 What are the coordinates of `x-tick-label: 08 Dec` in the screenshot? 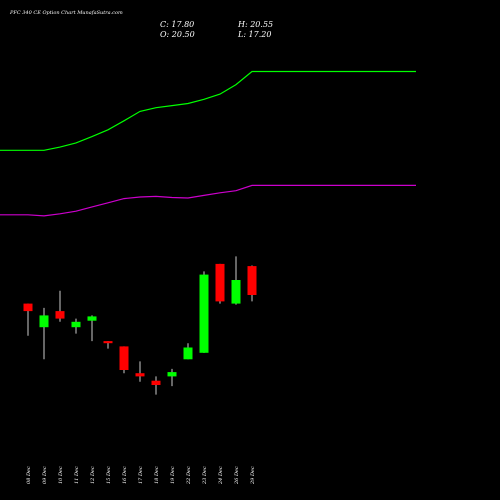 It's located at (29, 475).